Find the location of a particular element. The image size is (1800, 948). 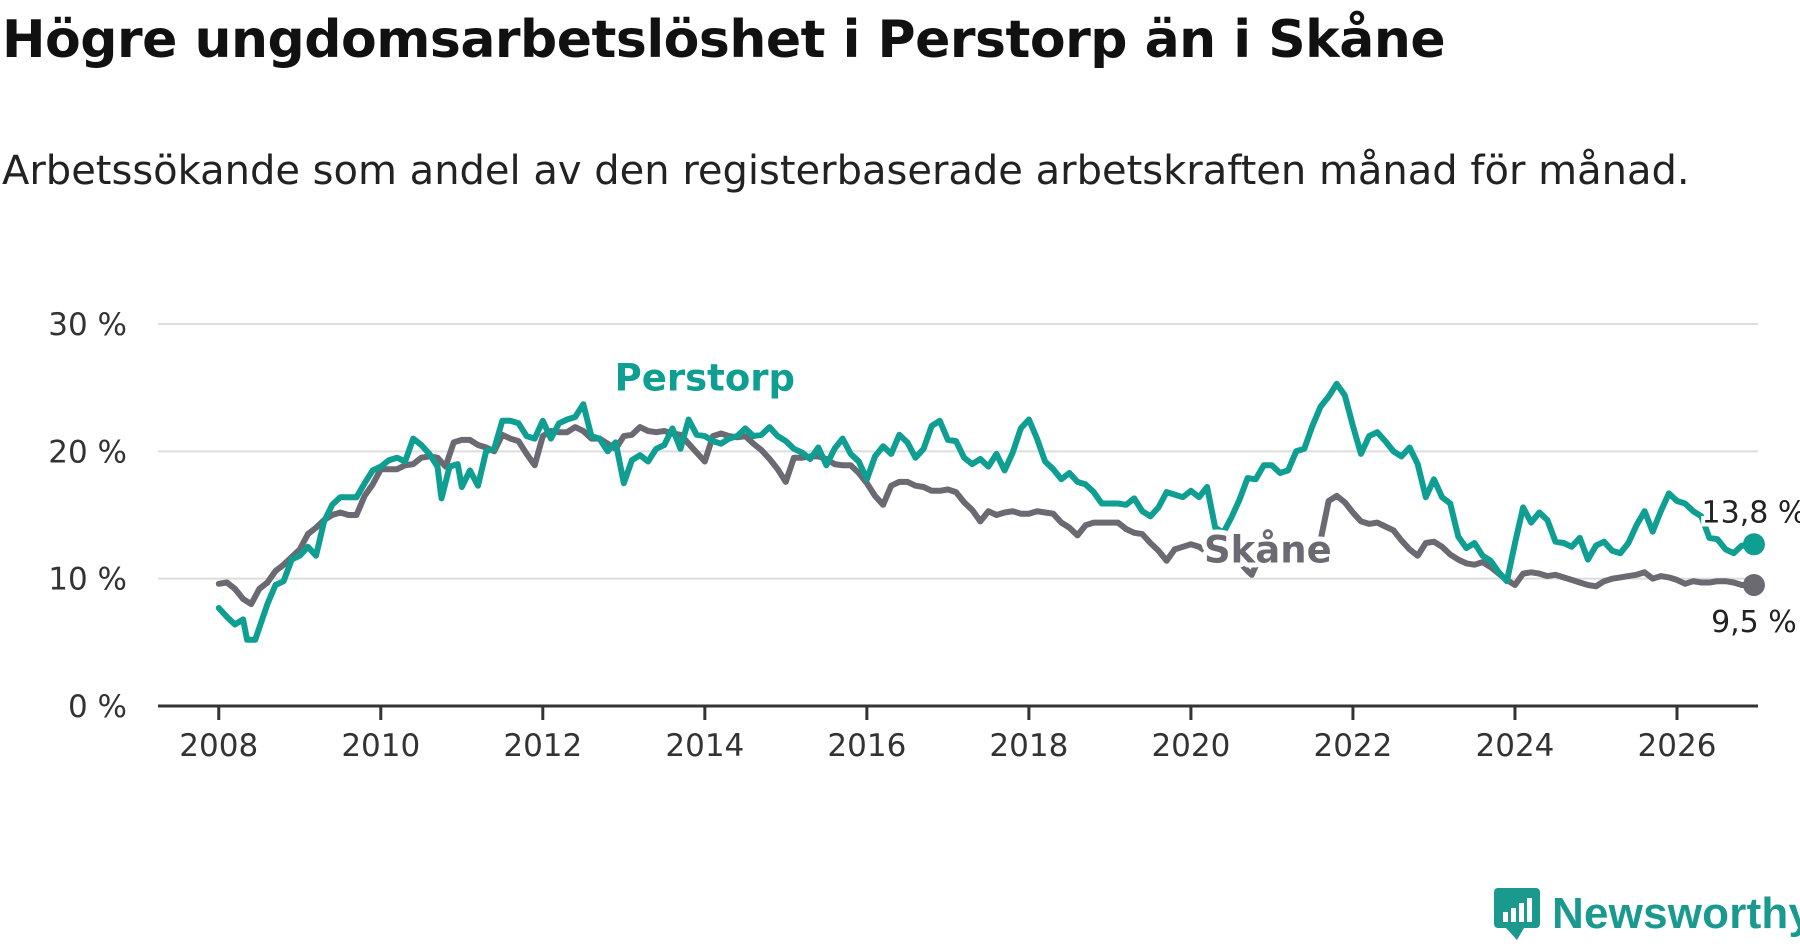

y-tick-label: 10 % is located at coordinates (87, 580).